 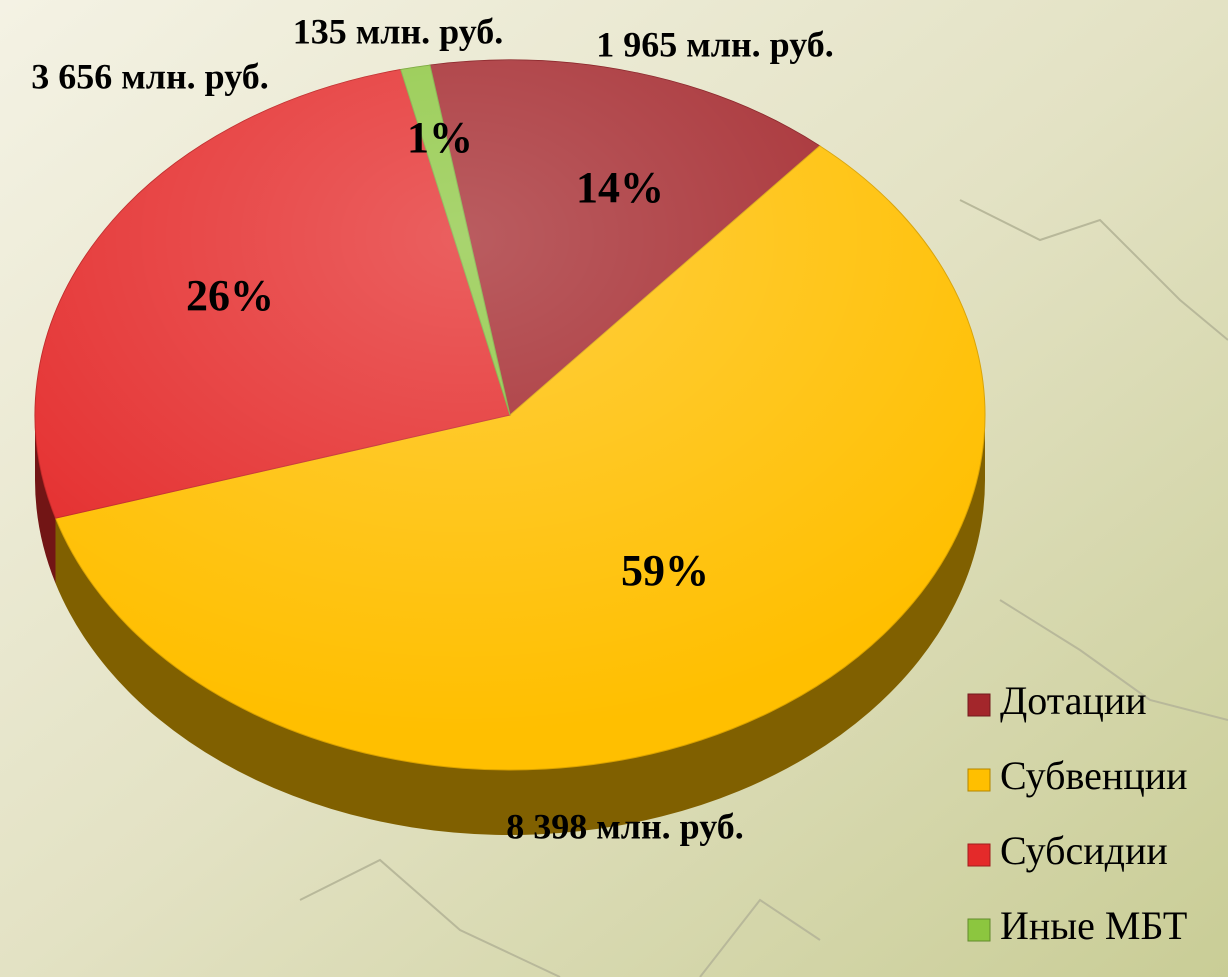 I want to click on amount-label: 8 398 млн. руб., so click(x=625, y=826).